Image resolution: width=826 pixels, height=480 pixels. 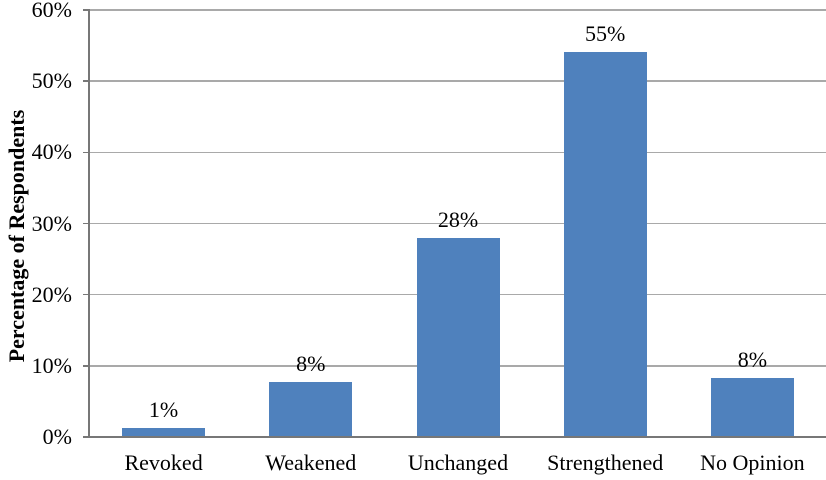 What do you see at coordinates (164, 432) in the screenshot?
I see `bar-revoked` at bounding box center [164, 432].